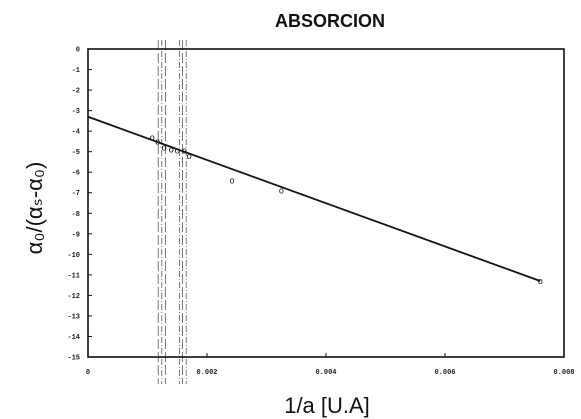 This screenshot has height=419, width=581. Describe the element at coordinates (206, 373) in the screenshot. I see `x-tick-label: 0.002` at that location.